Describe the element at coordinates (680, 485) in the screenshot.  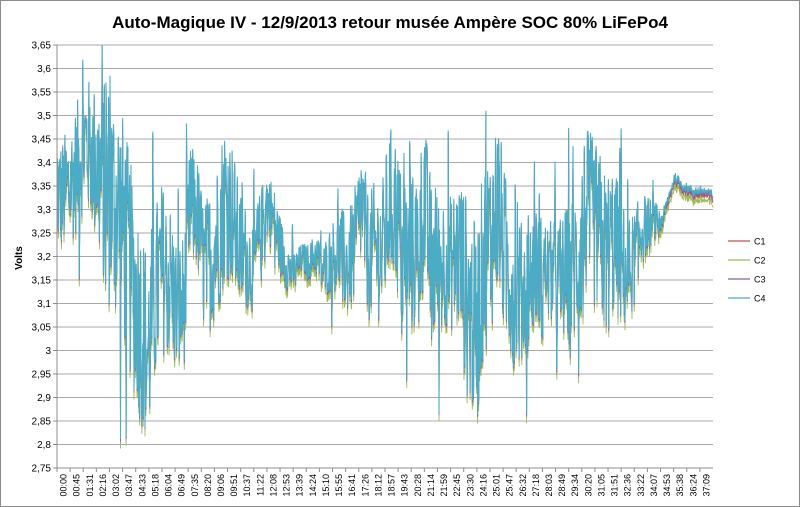
I see `xtick-label: 35:38` at that location.